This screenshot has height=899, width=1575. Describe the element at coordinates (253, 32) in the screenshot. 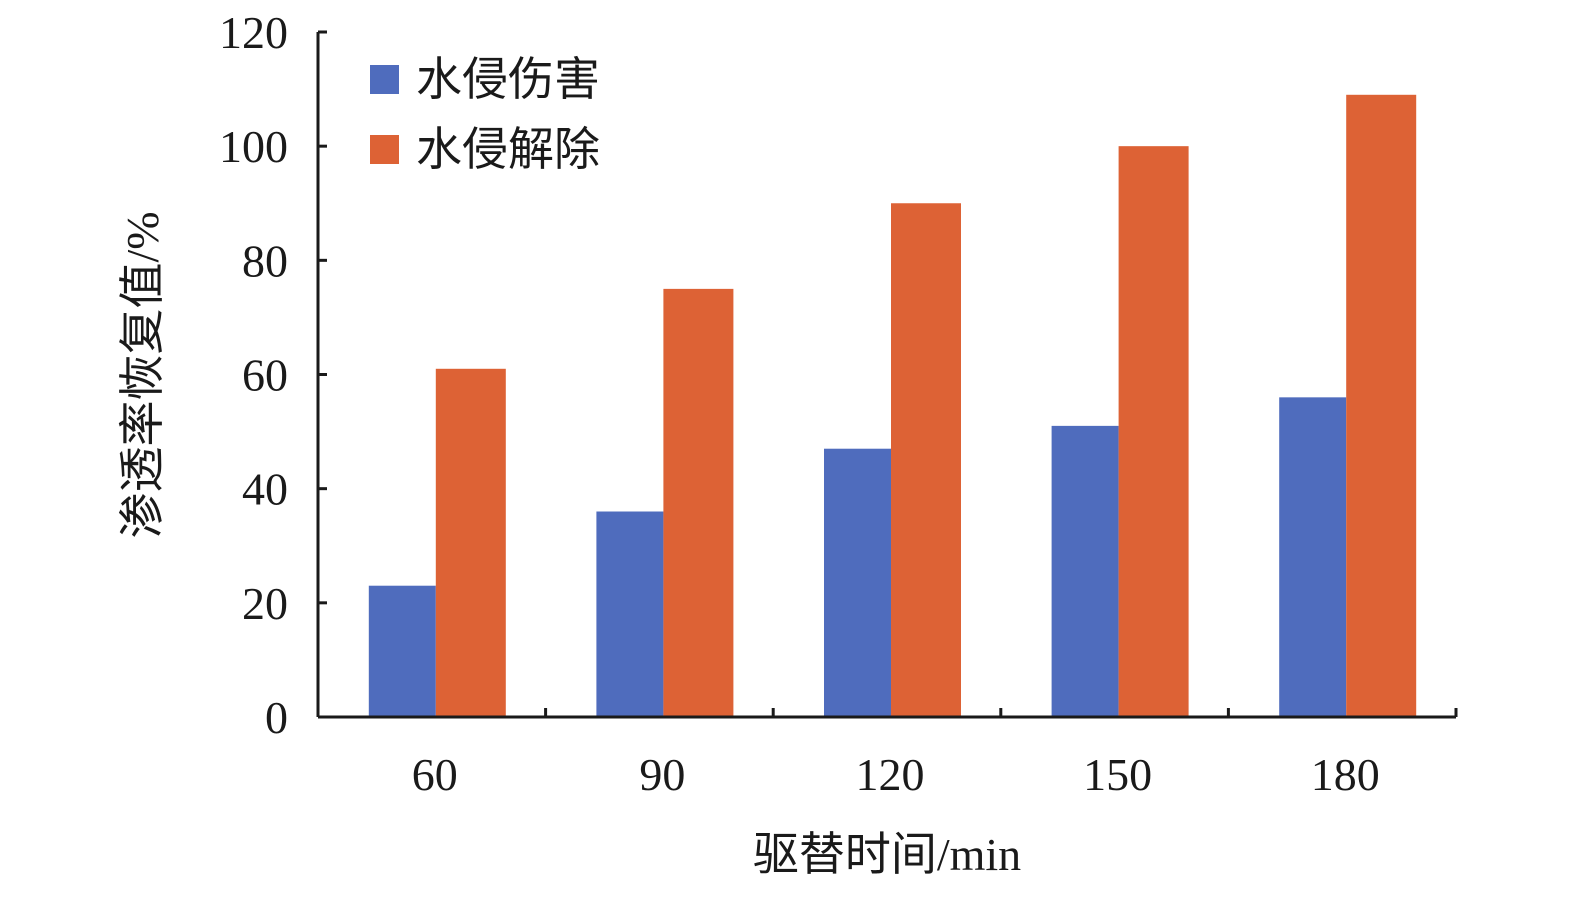

I see `y-tick-label: 120` at that location.